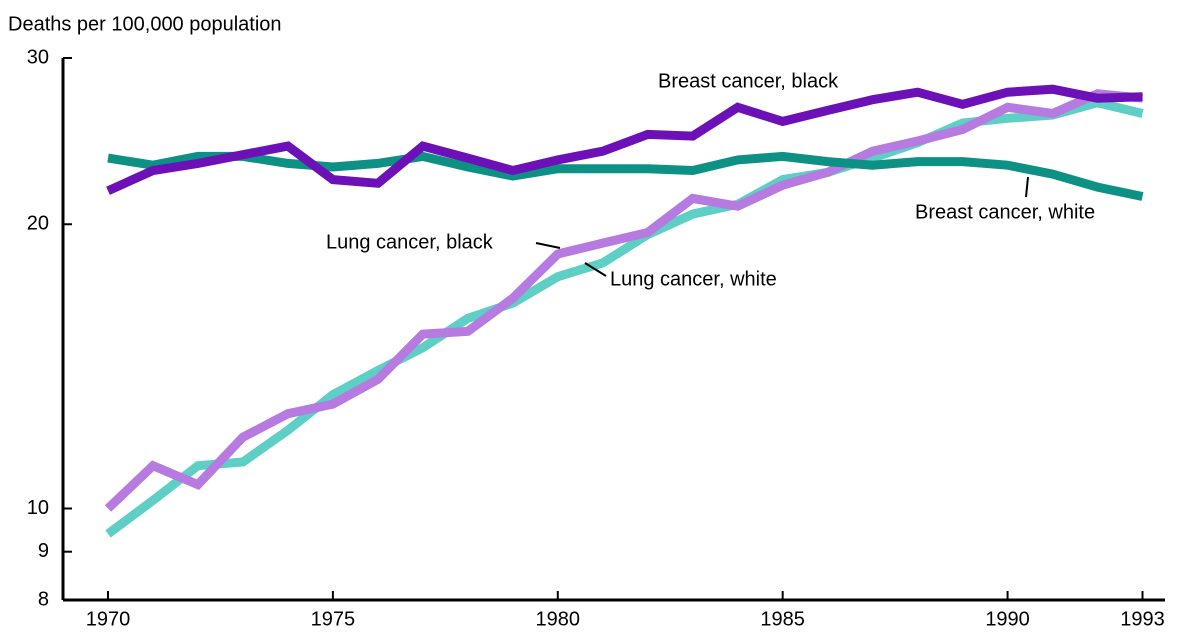  Describe the element at coordinates (558, 619) in the screenshot. I see `x-tick-label: 1980` at that location.